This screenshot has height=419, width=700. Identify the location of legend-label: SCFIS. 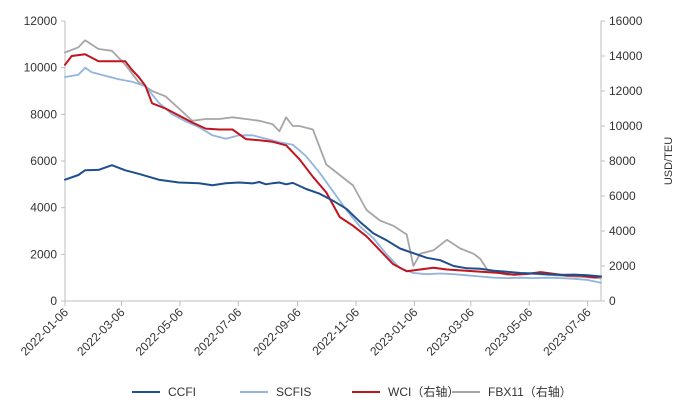
(293, 392).